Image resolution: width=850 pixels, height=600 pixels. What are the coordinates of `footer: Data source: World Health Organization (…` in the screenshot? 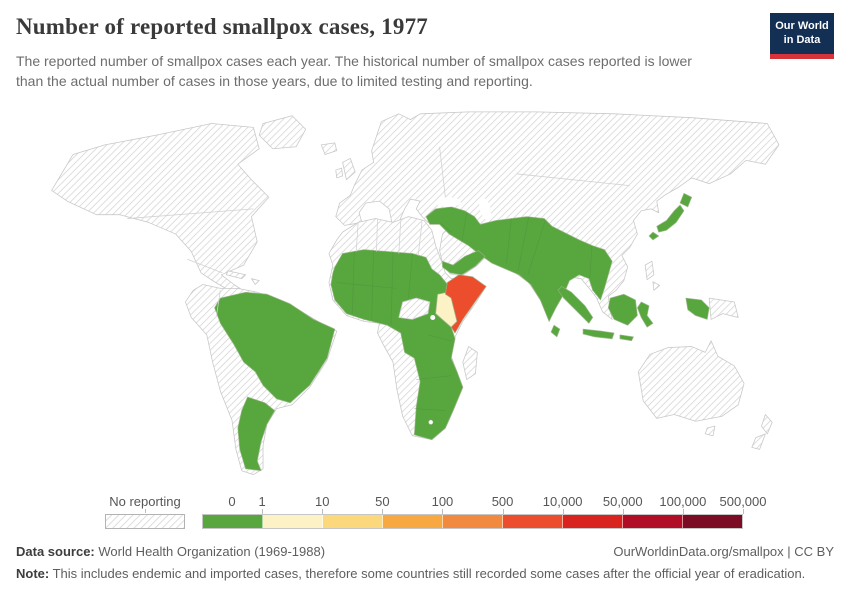 It's located at (425, 562).